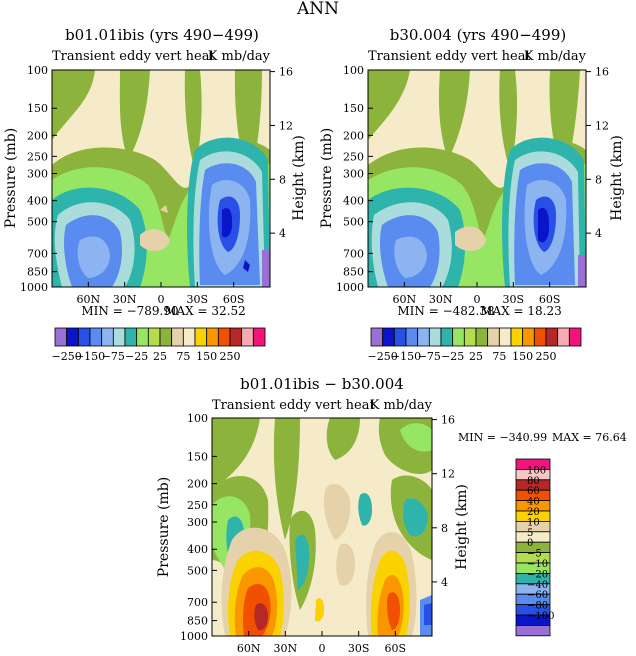  Describe the element at coordinates (530, 533) in the screenshot. I see `colorbar-label: 5` at that location.